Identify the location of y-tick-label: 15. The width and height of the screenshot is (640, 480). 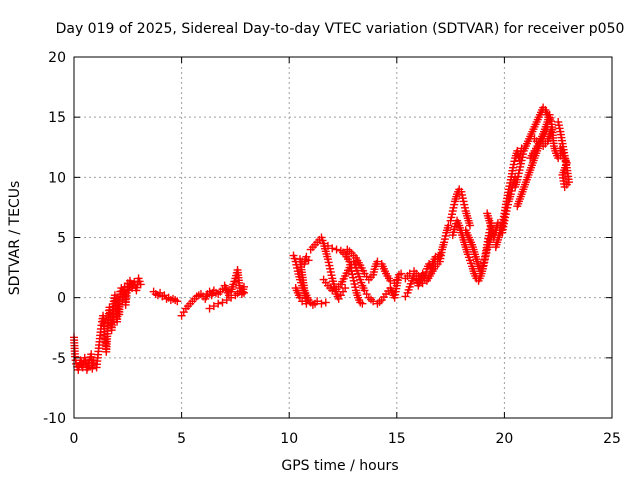
(57, 118).